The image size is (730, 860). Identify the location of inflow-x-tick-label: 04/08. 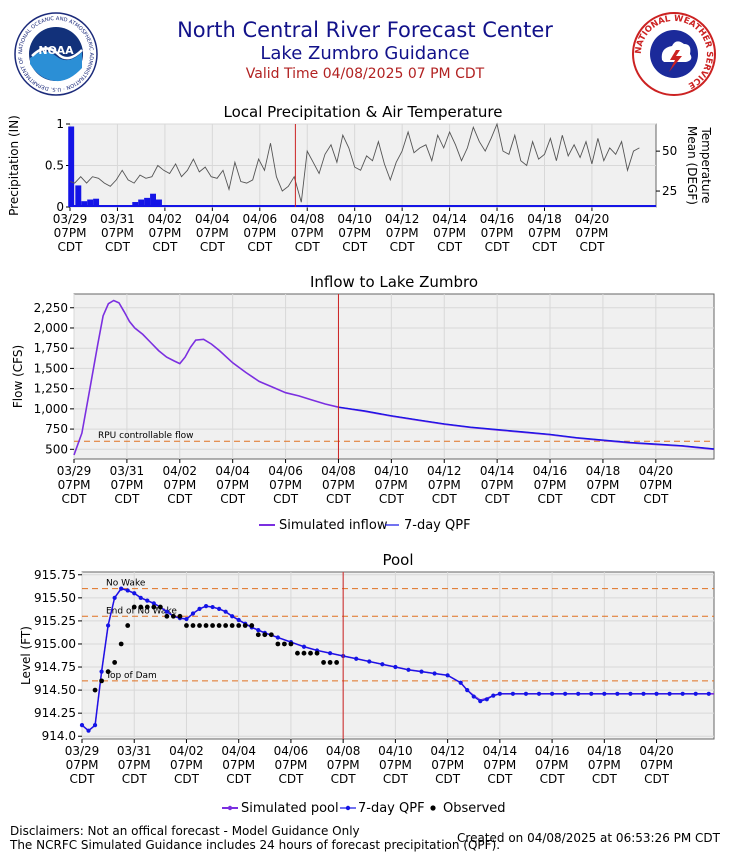
(338, 471).